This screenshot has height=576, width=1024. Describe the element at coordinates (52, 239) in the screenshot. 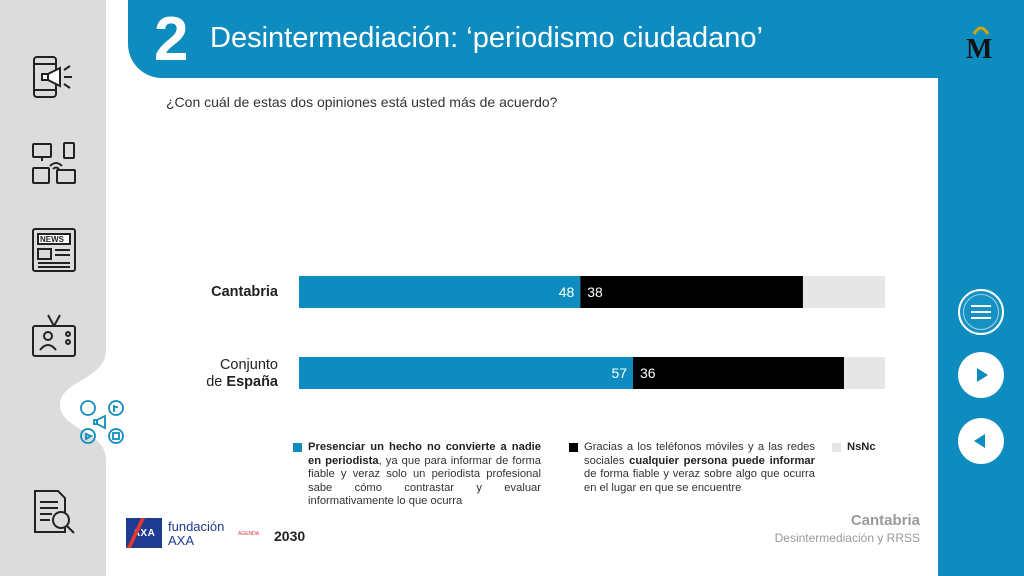

I see `svg-text: NEWS` at that location.